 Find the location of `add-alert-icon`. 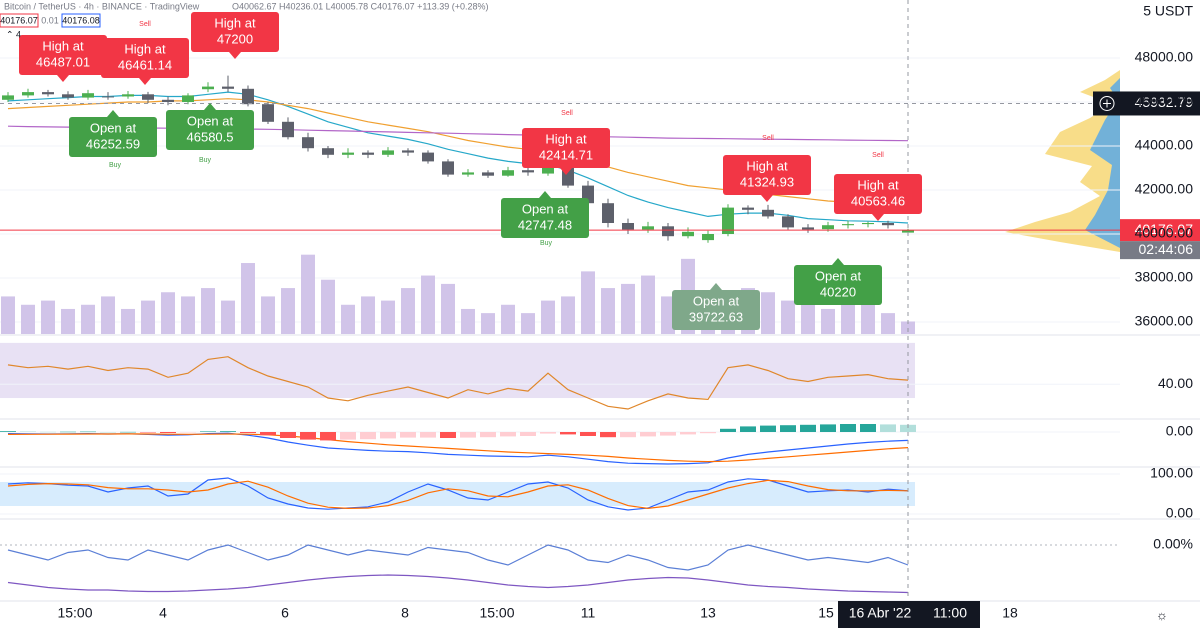

add-alert-icon is located at coordinates (1107, 103).